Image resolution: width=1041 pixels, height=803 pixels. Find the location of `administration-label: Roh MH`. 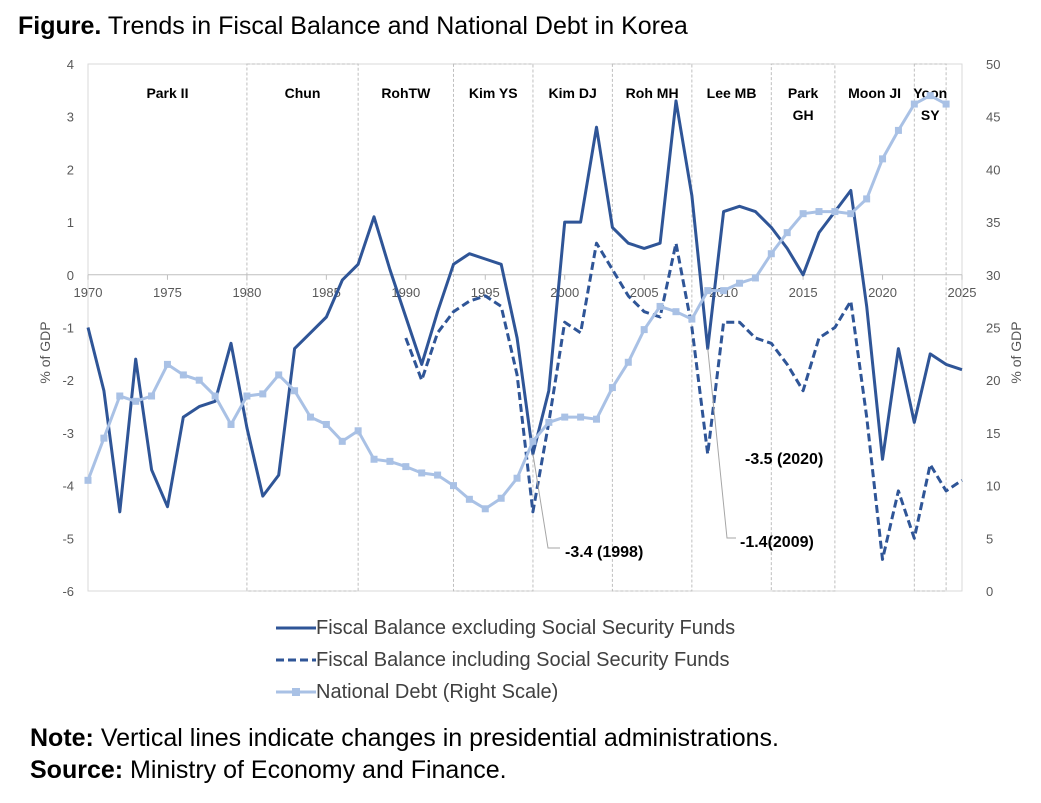

administration-label: Roh MH is located at coordinates (652, 93).